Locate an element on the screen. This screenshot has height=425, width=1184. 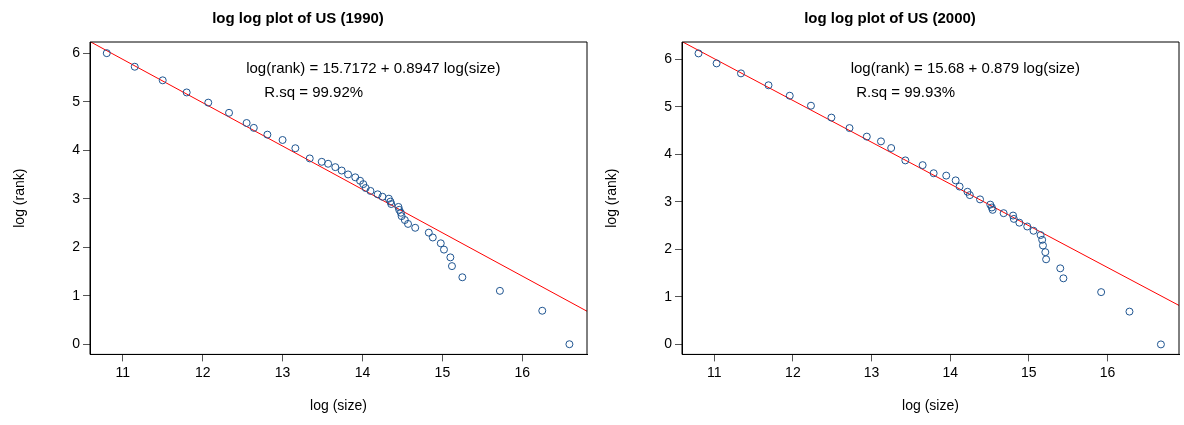
annotation: R.sq = 99.93% is located at coordinates (906, 92).